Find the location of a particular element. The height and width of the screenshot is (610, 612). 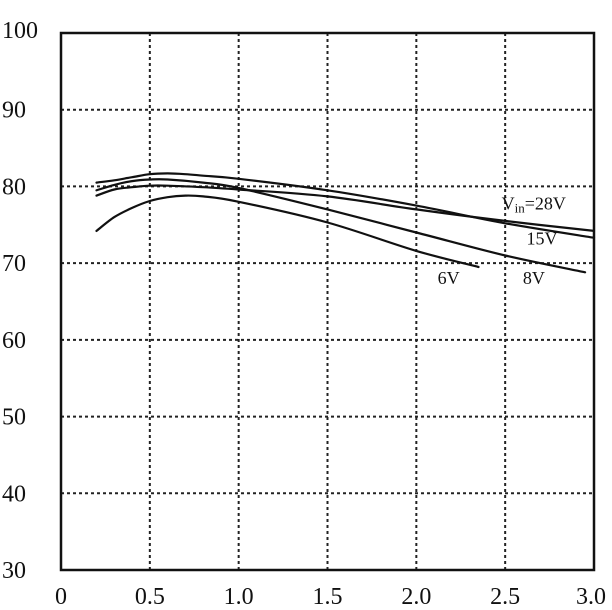

x-axis-ticks: 0 0.5 1.0 1.5 2.0 2.5 3.0 is located at coordinates (330, 597).